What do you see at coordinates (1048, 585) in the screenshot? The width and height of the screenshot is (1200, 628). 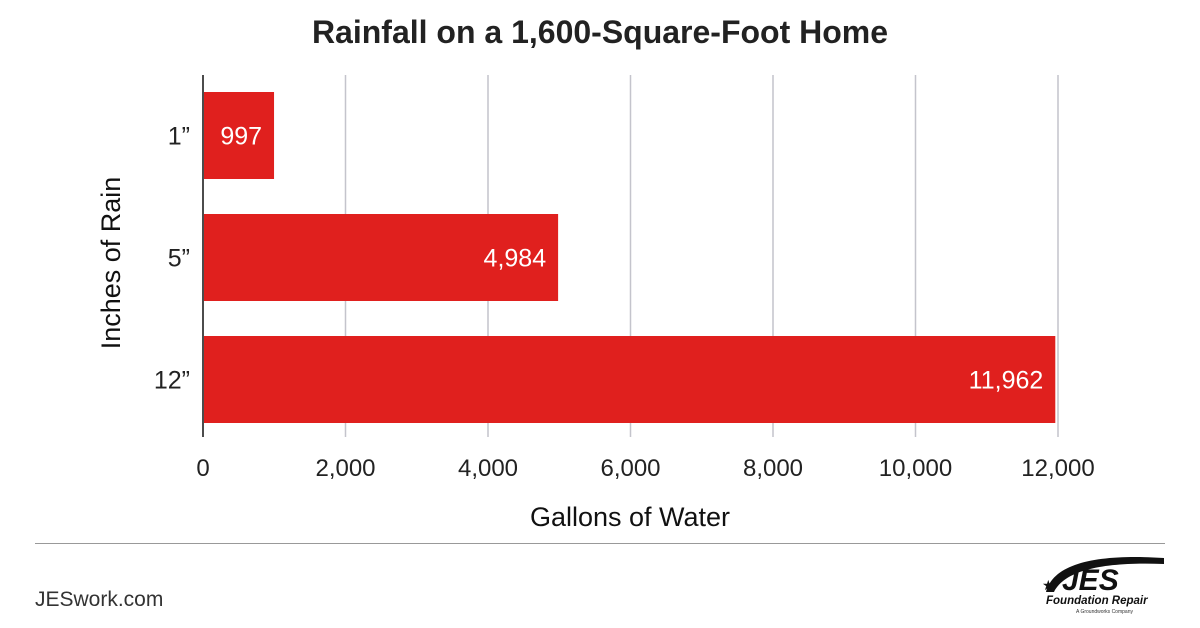 I see `logo-star-icon: ★` at bounding box center [1048, 585].